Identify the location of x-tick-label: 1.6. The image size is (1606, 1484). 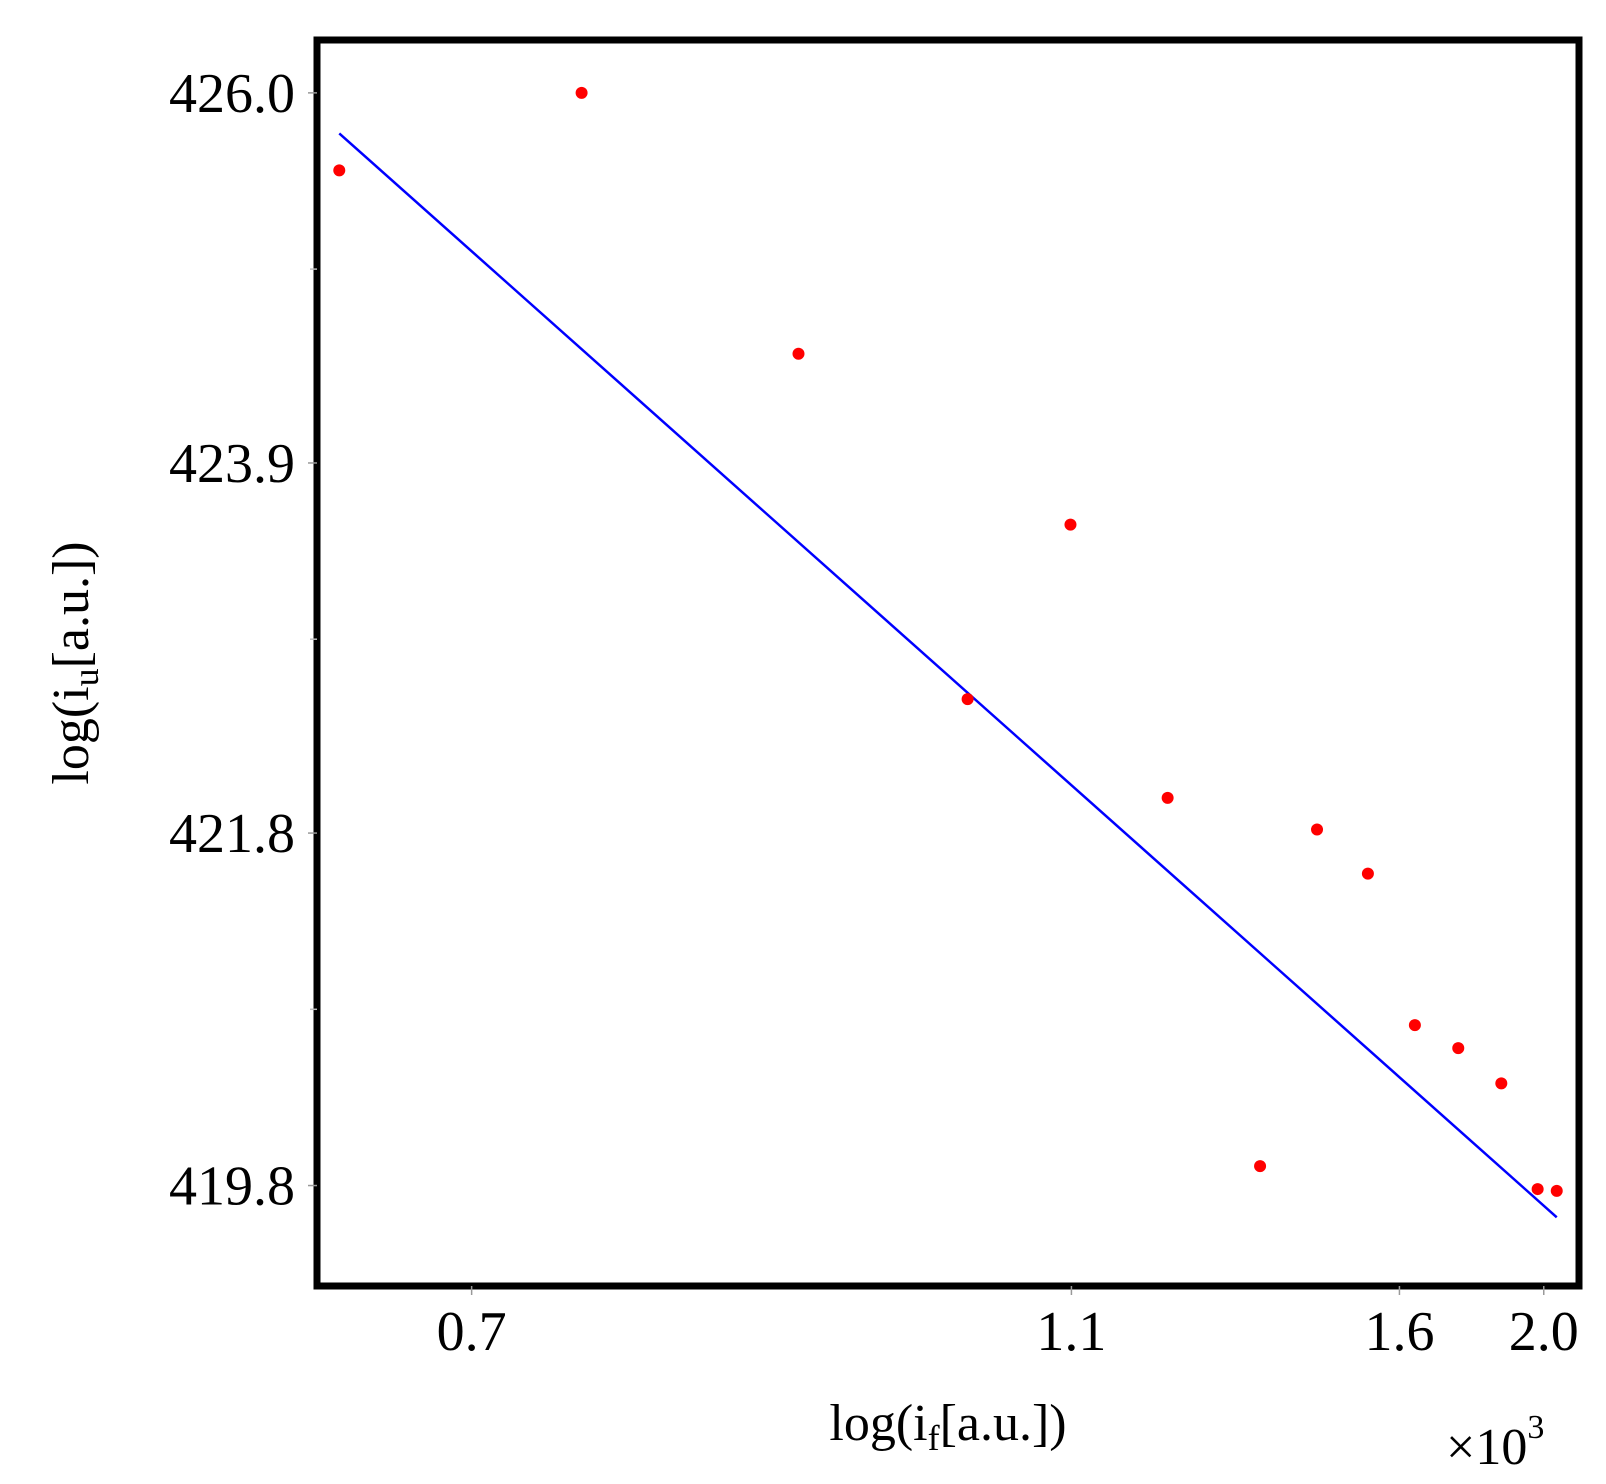
(1399, 1332).